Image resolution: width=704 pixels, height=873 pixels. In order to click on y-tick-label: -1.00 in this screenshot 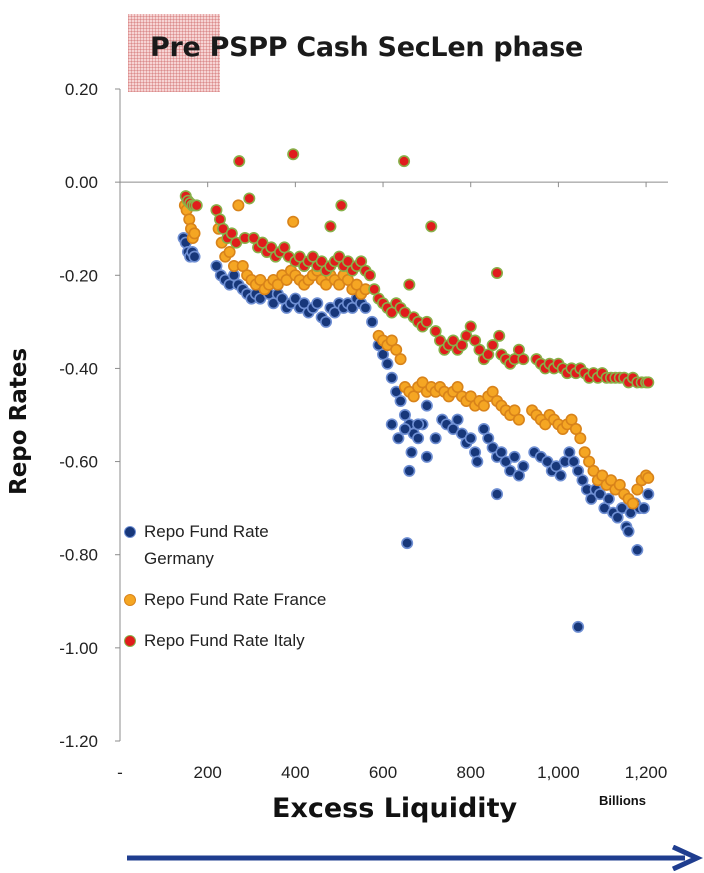, I will do `click(78, 648)`.